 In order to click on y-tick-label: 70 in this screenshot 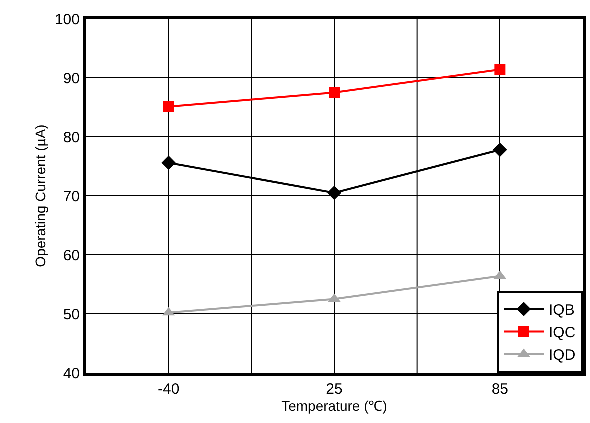, I will do `click(71, 197)`.